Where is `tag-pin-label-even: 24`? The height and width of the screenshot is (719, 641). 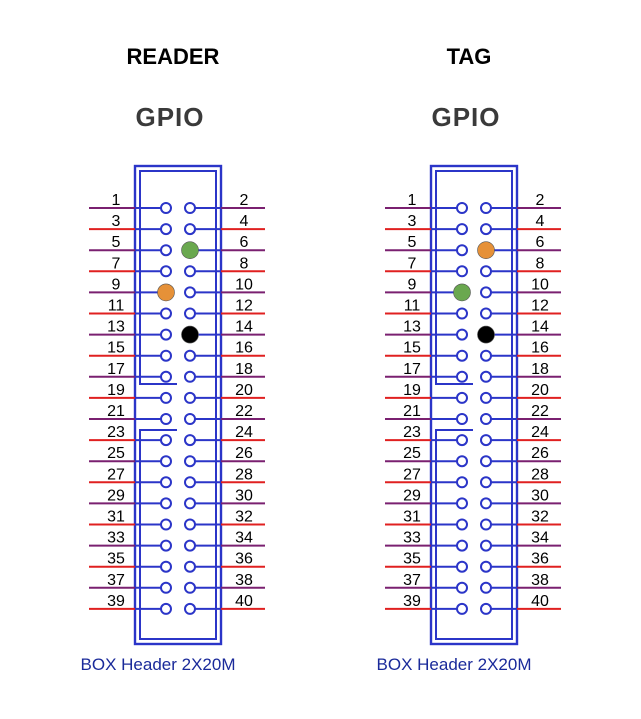 tag-pin-label-even: 24 is located at coordinates (540, 432).